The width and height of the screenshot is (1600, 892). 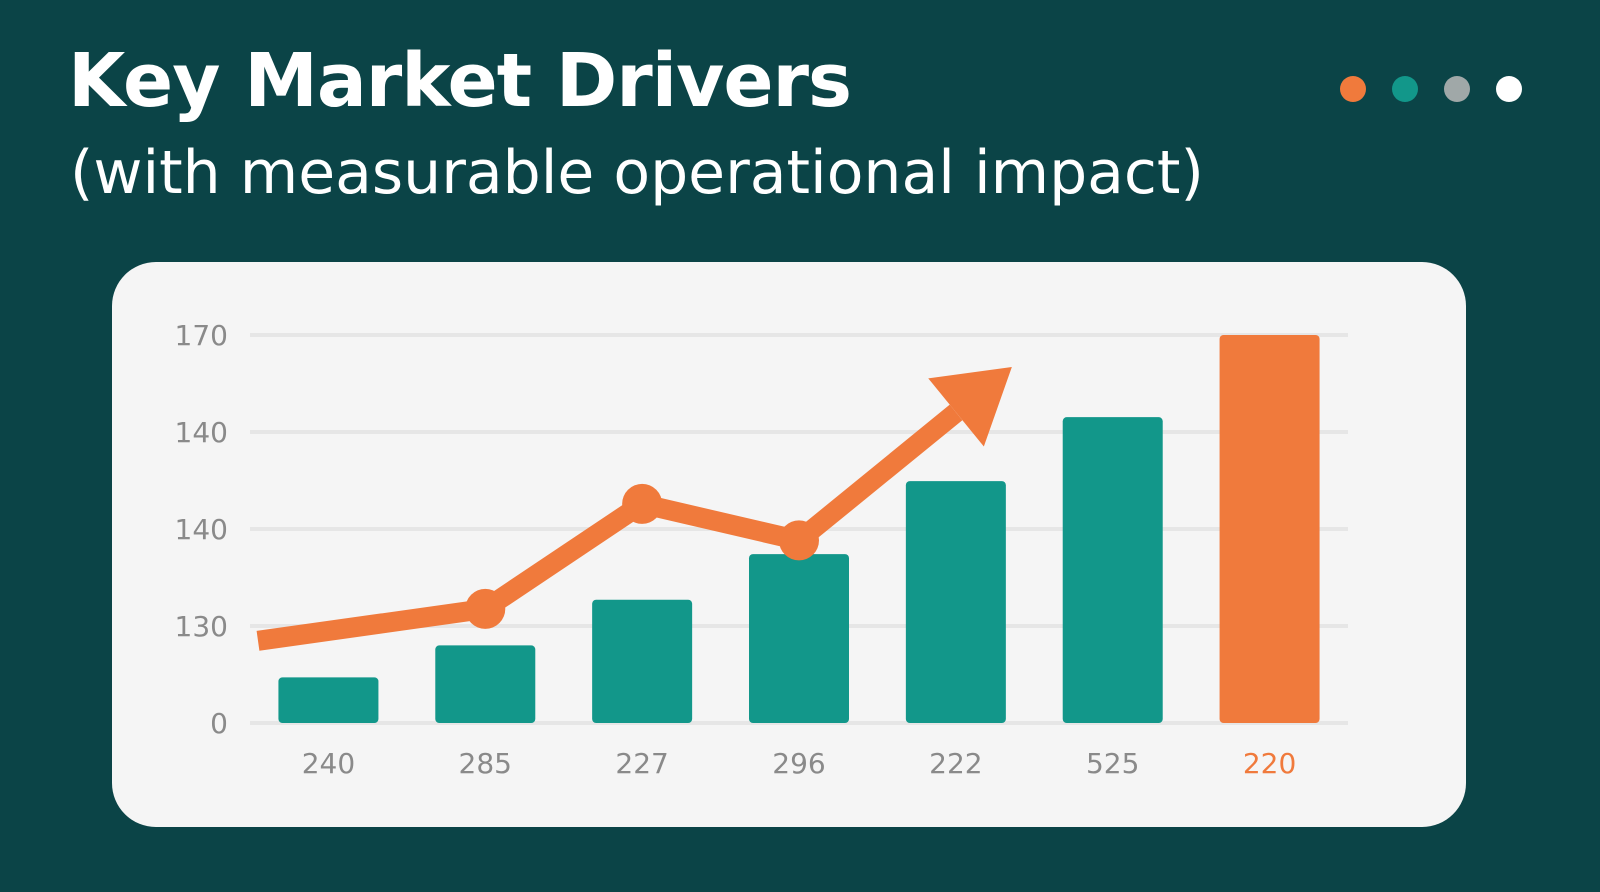 What do you see at coordinates (460, 81) in the screenshot?
I see `page-title: Key Market Drivers` at bounding box center [460, 81].